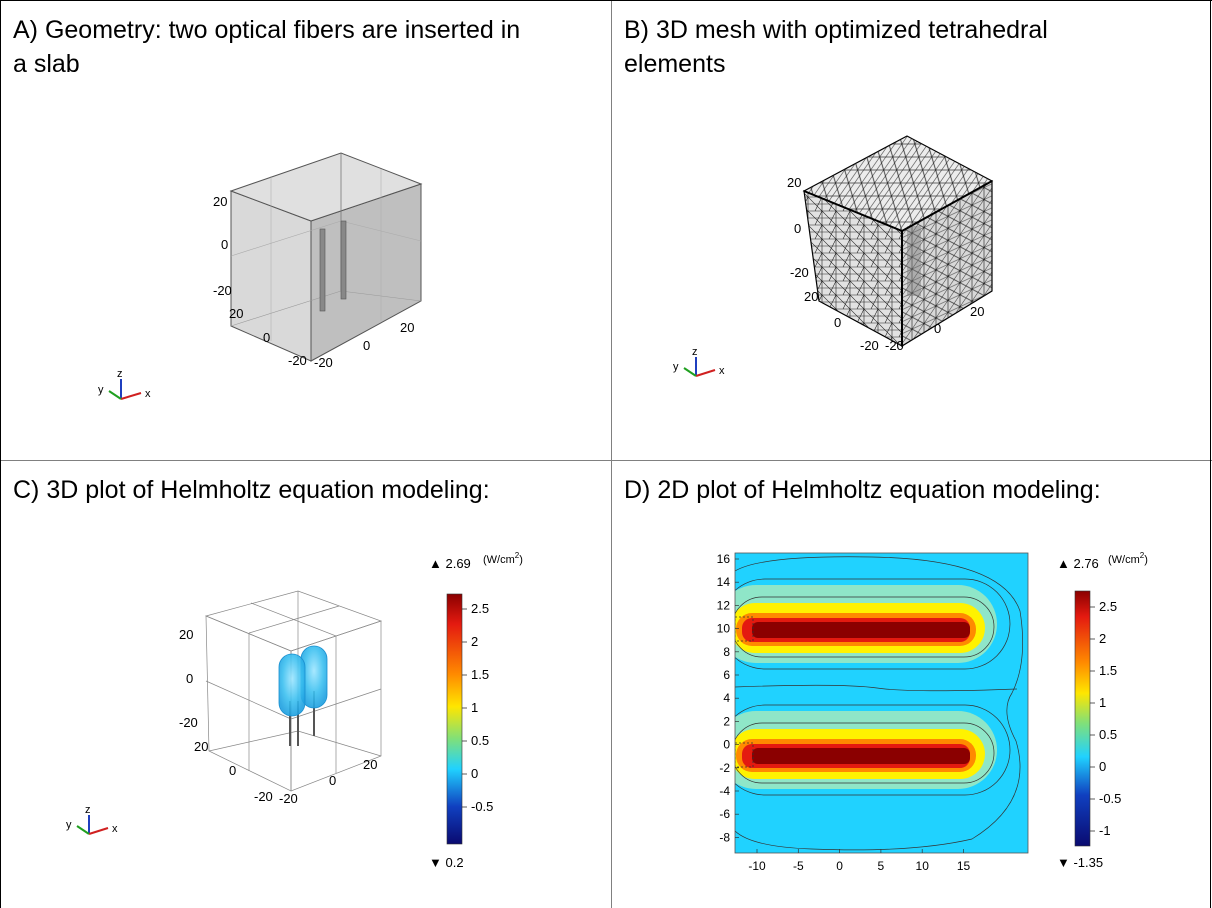 This screenshot has width=1212, height=908. What do you see at coordinates (799, 272) in the screenshot?
I see `mesh-z-tick-bot: -20` at bounding box center [799, 272].